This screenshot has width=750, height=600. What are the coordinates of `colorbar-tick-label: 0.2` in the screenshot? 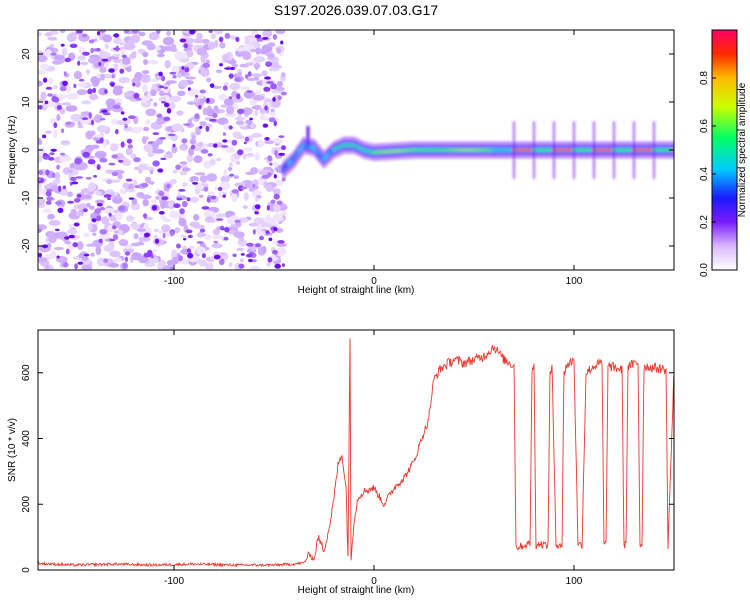 It's located at (704, 222).